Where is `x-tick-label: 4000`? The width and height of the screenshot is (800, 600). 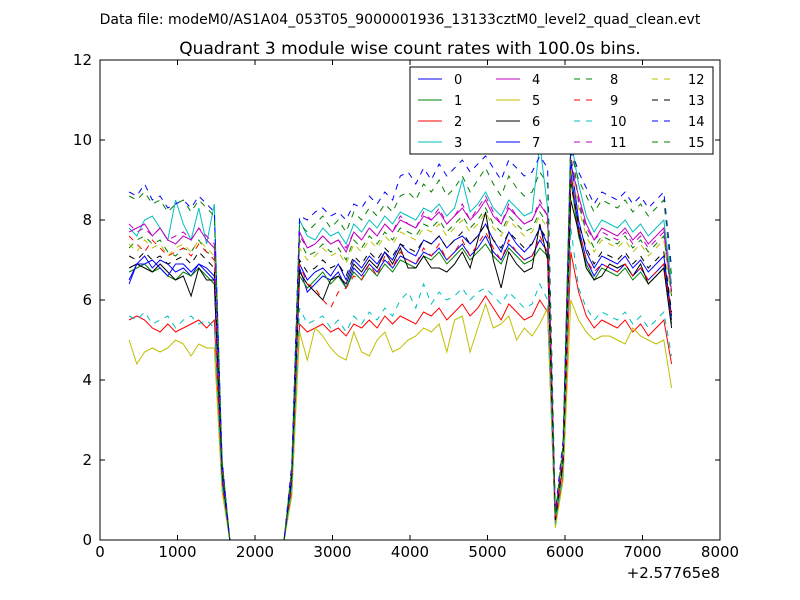 x-tick-label: 4000 is located at coordinates (410, 552).